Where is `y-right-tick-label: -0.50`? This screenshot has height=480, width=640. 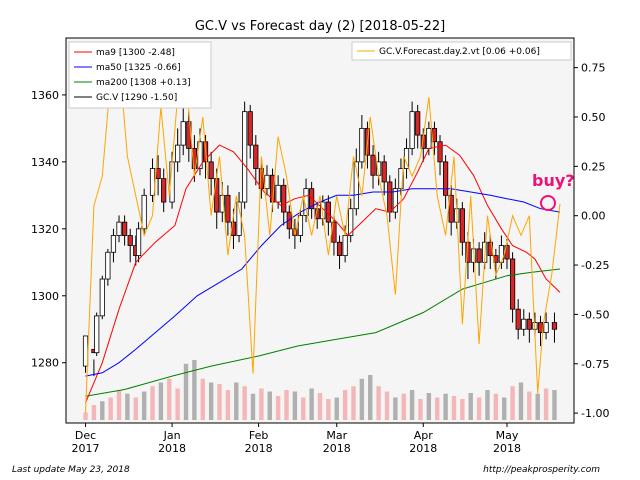 y-right-tick-label: -0.50 is located at coordinates (595, 314).